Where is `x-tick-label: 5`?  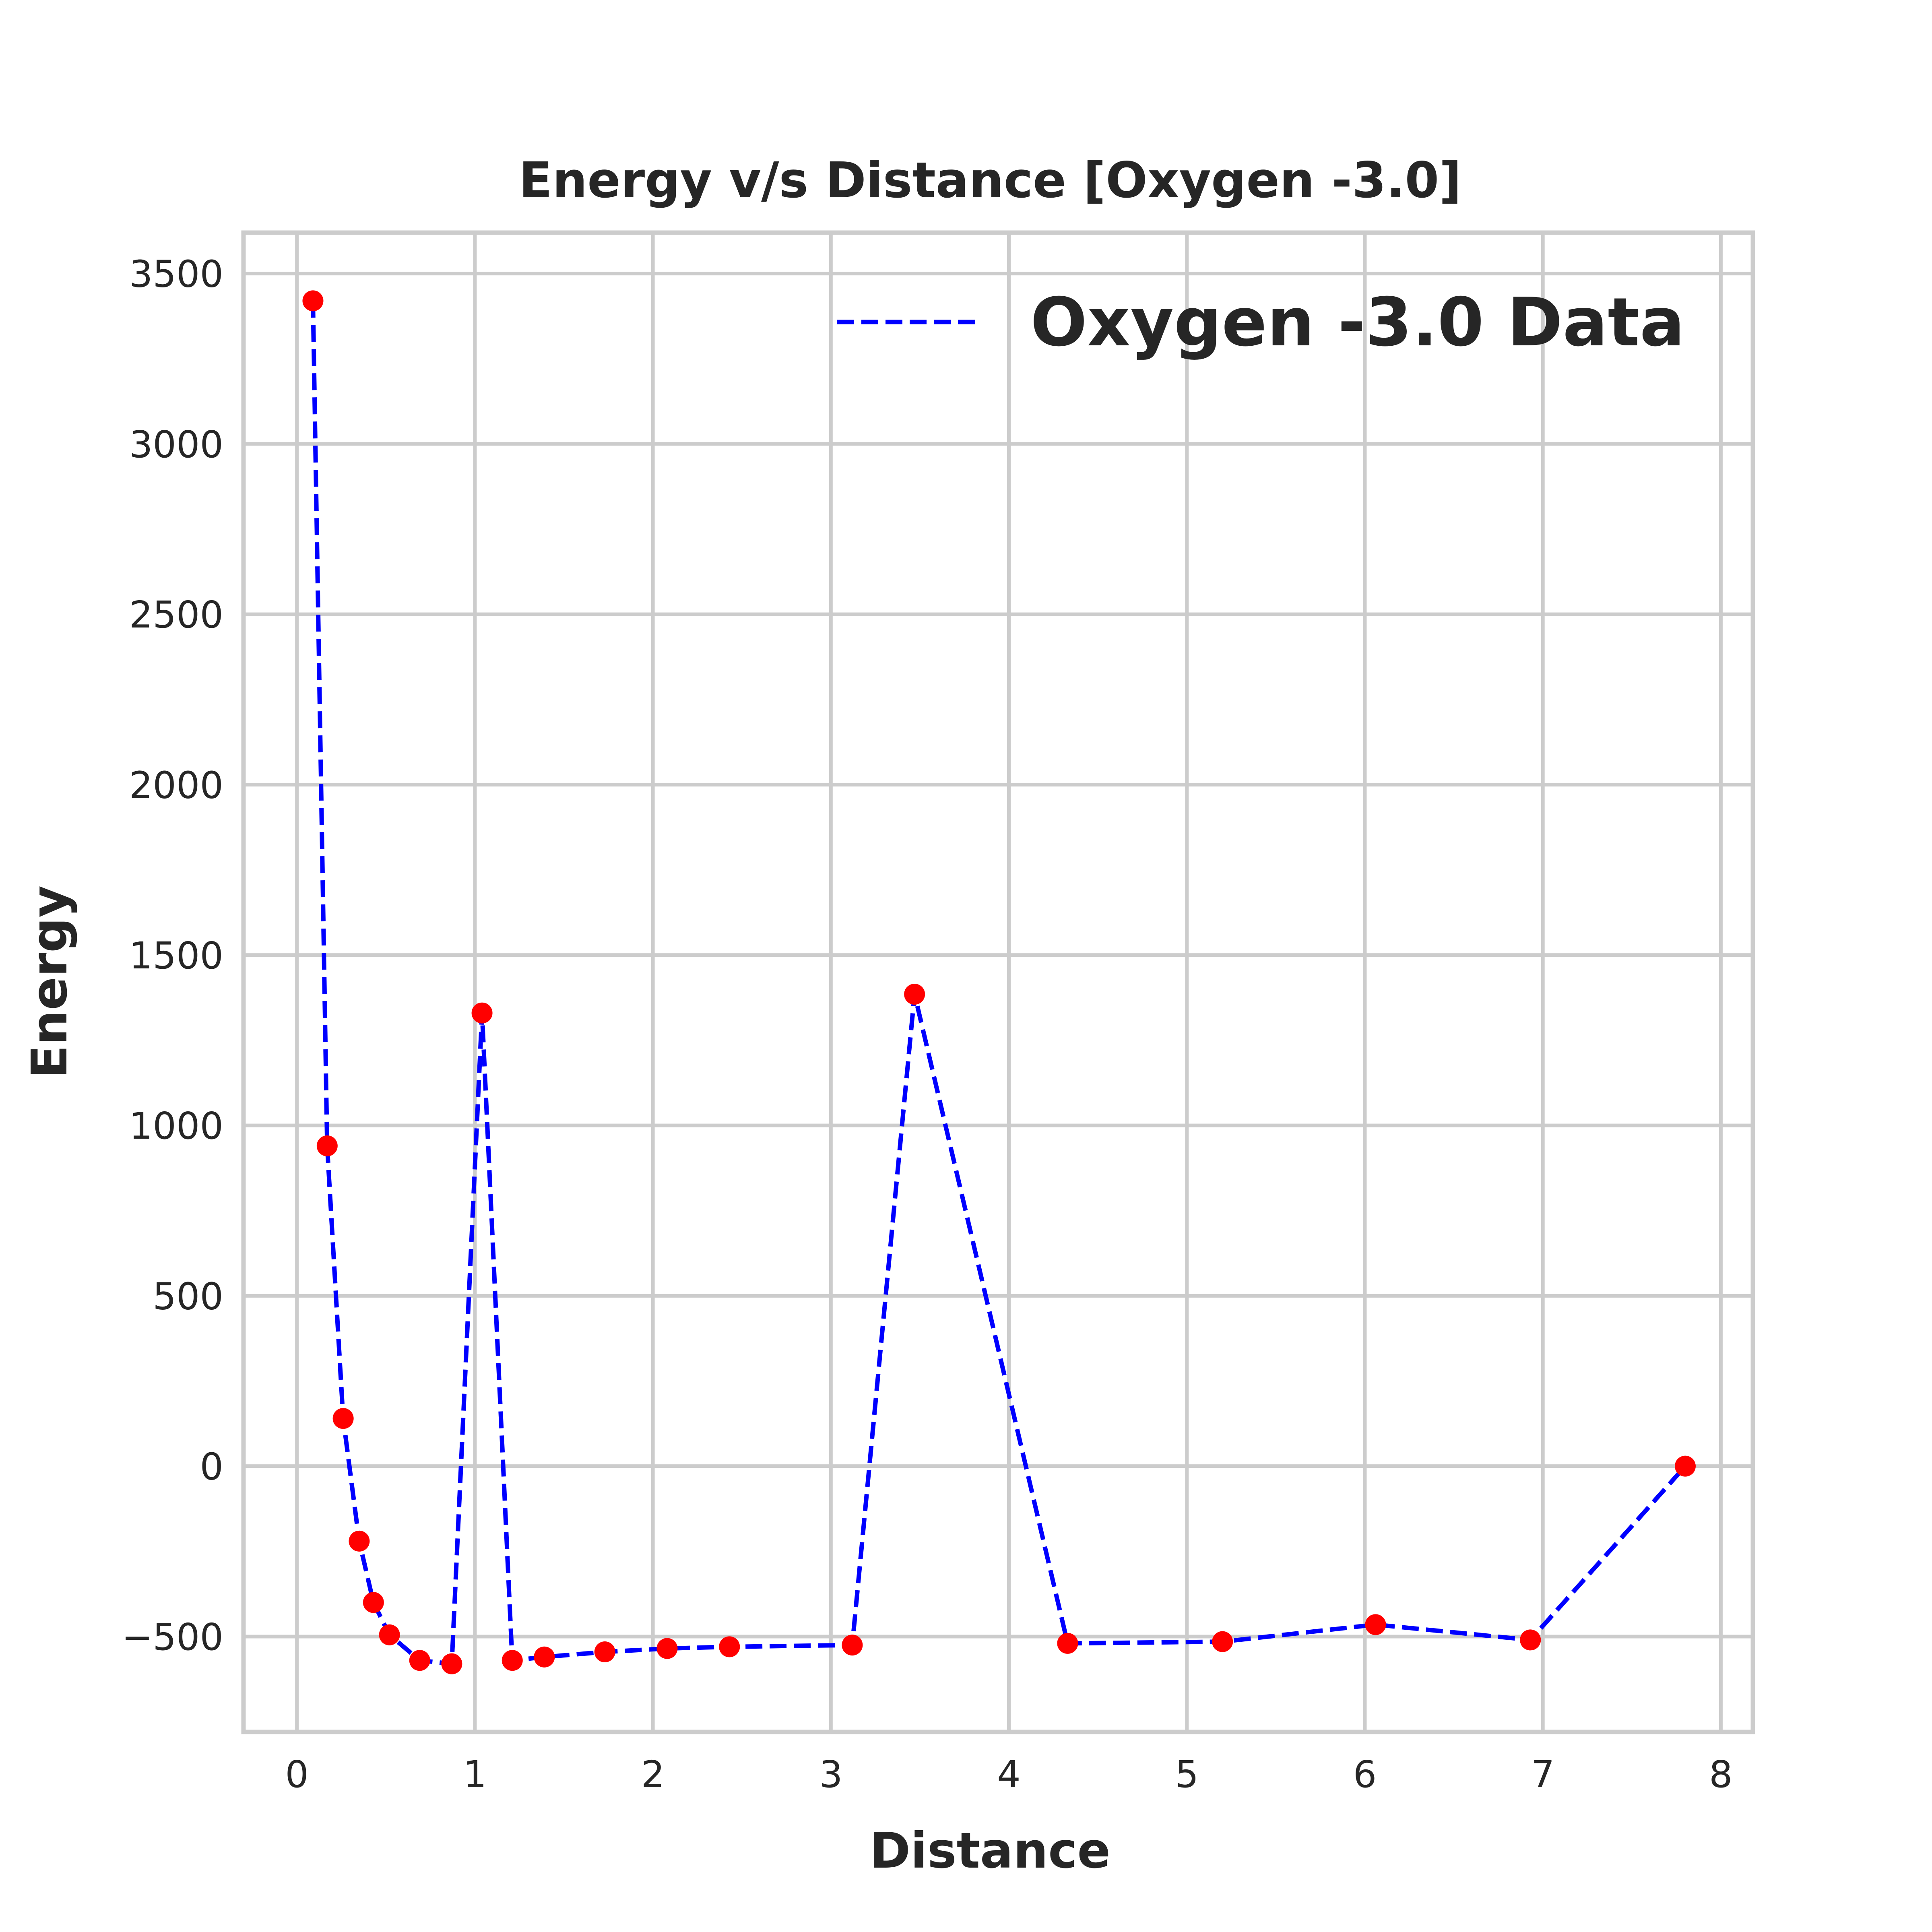 x-tick-label: 5 is located at coordinates (1187, 1774).